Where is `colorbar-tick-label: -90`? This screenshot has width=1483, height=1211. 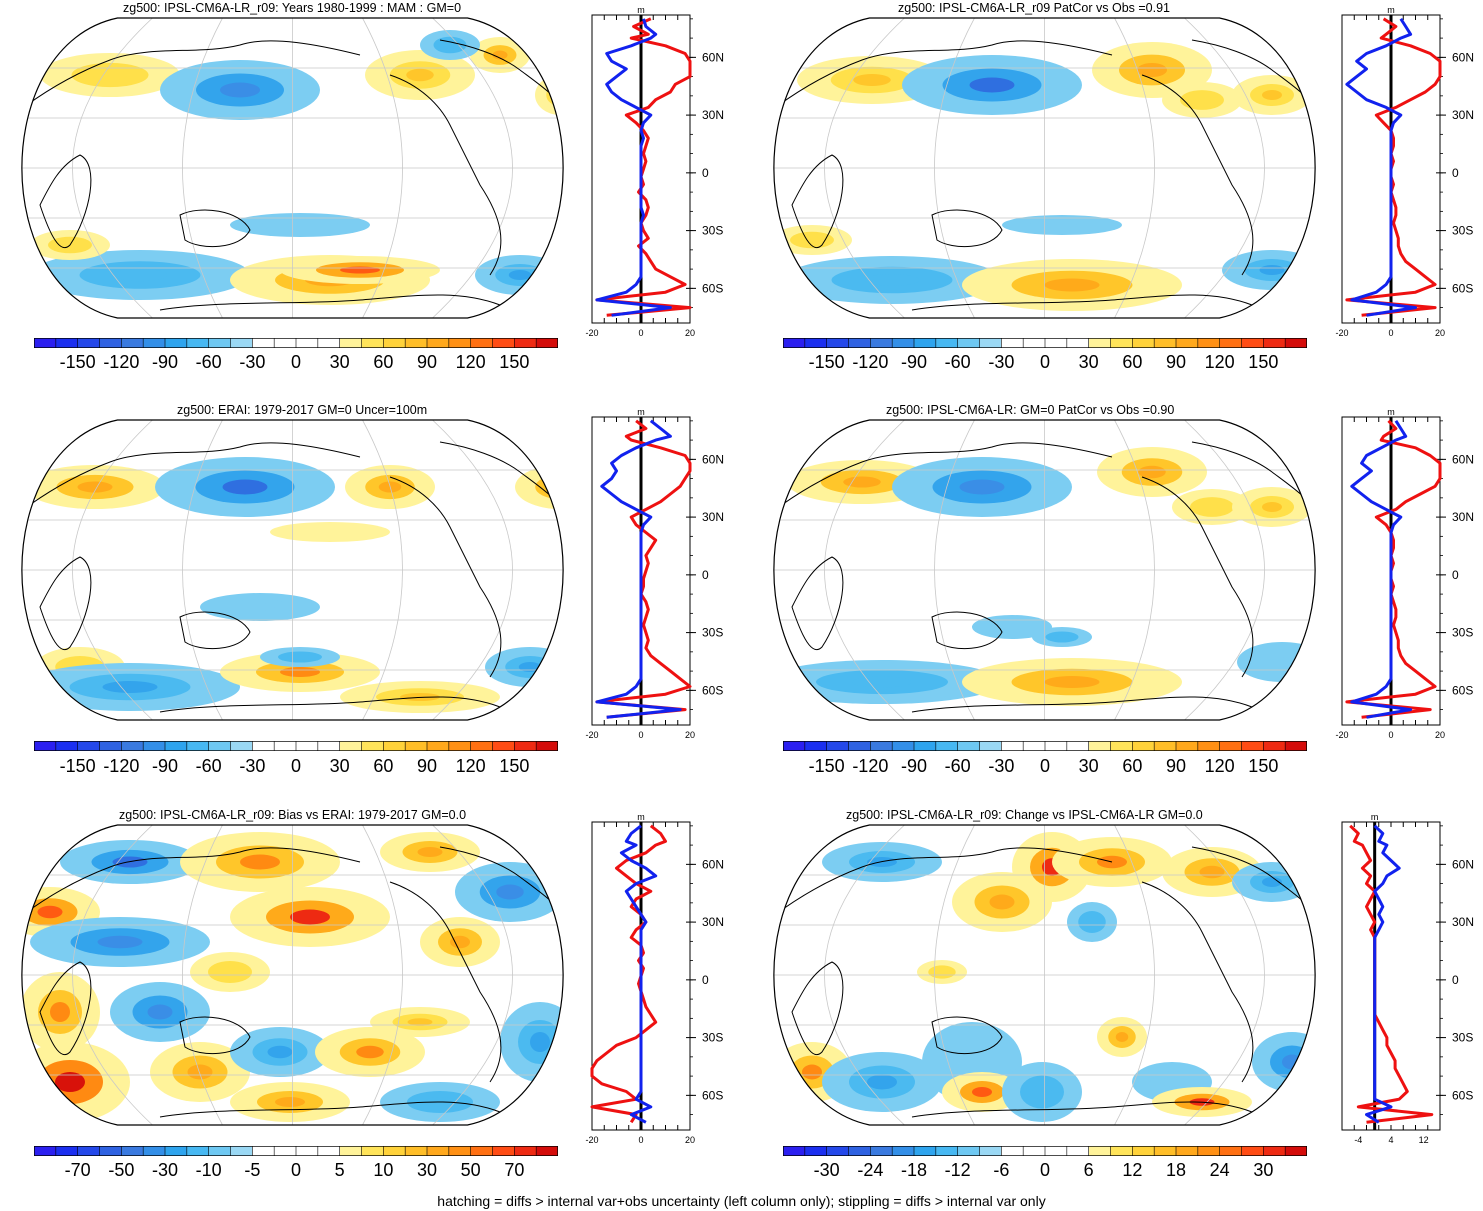 colorbar-tick-label: -90 is located at coordinates (165, 766).